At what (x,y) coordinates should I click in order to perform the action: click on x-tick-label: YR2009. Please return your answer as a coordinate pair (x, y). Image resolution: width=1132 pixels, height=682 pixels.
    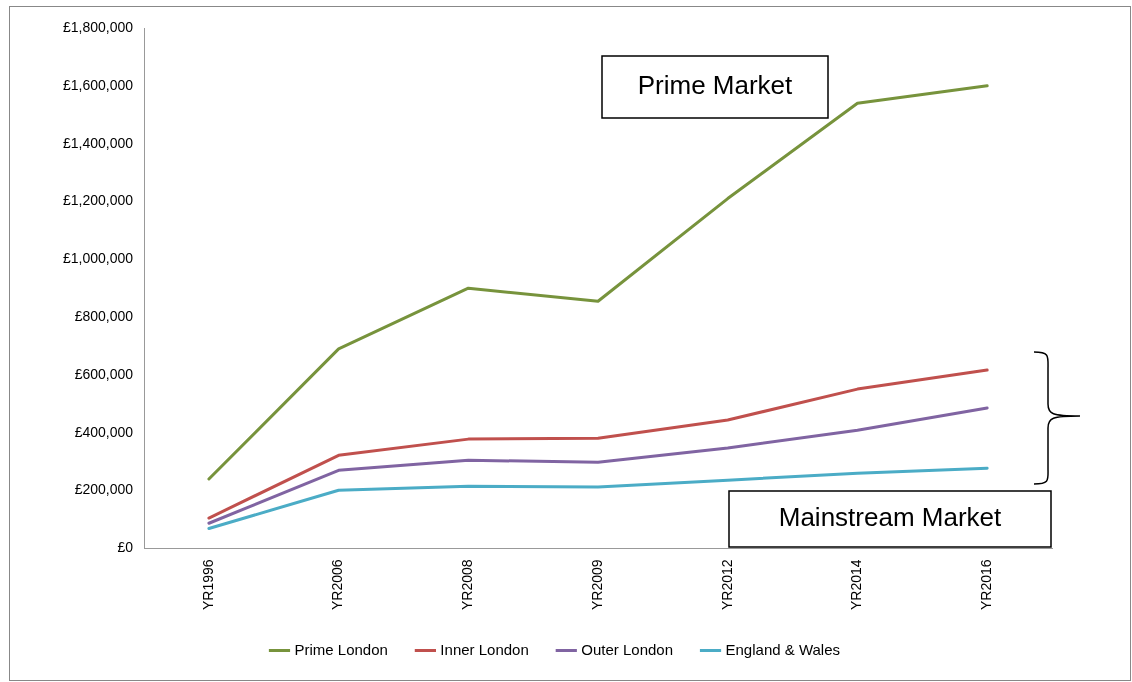
    Looking at the image, I should click on (596, 584).